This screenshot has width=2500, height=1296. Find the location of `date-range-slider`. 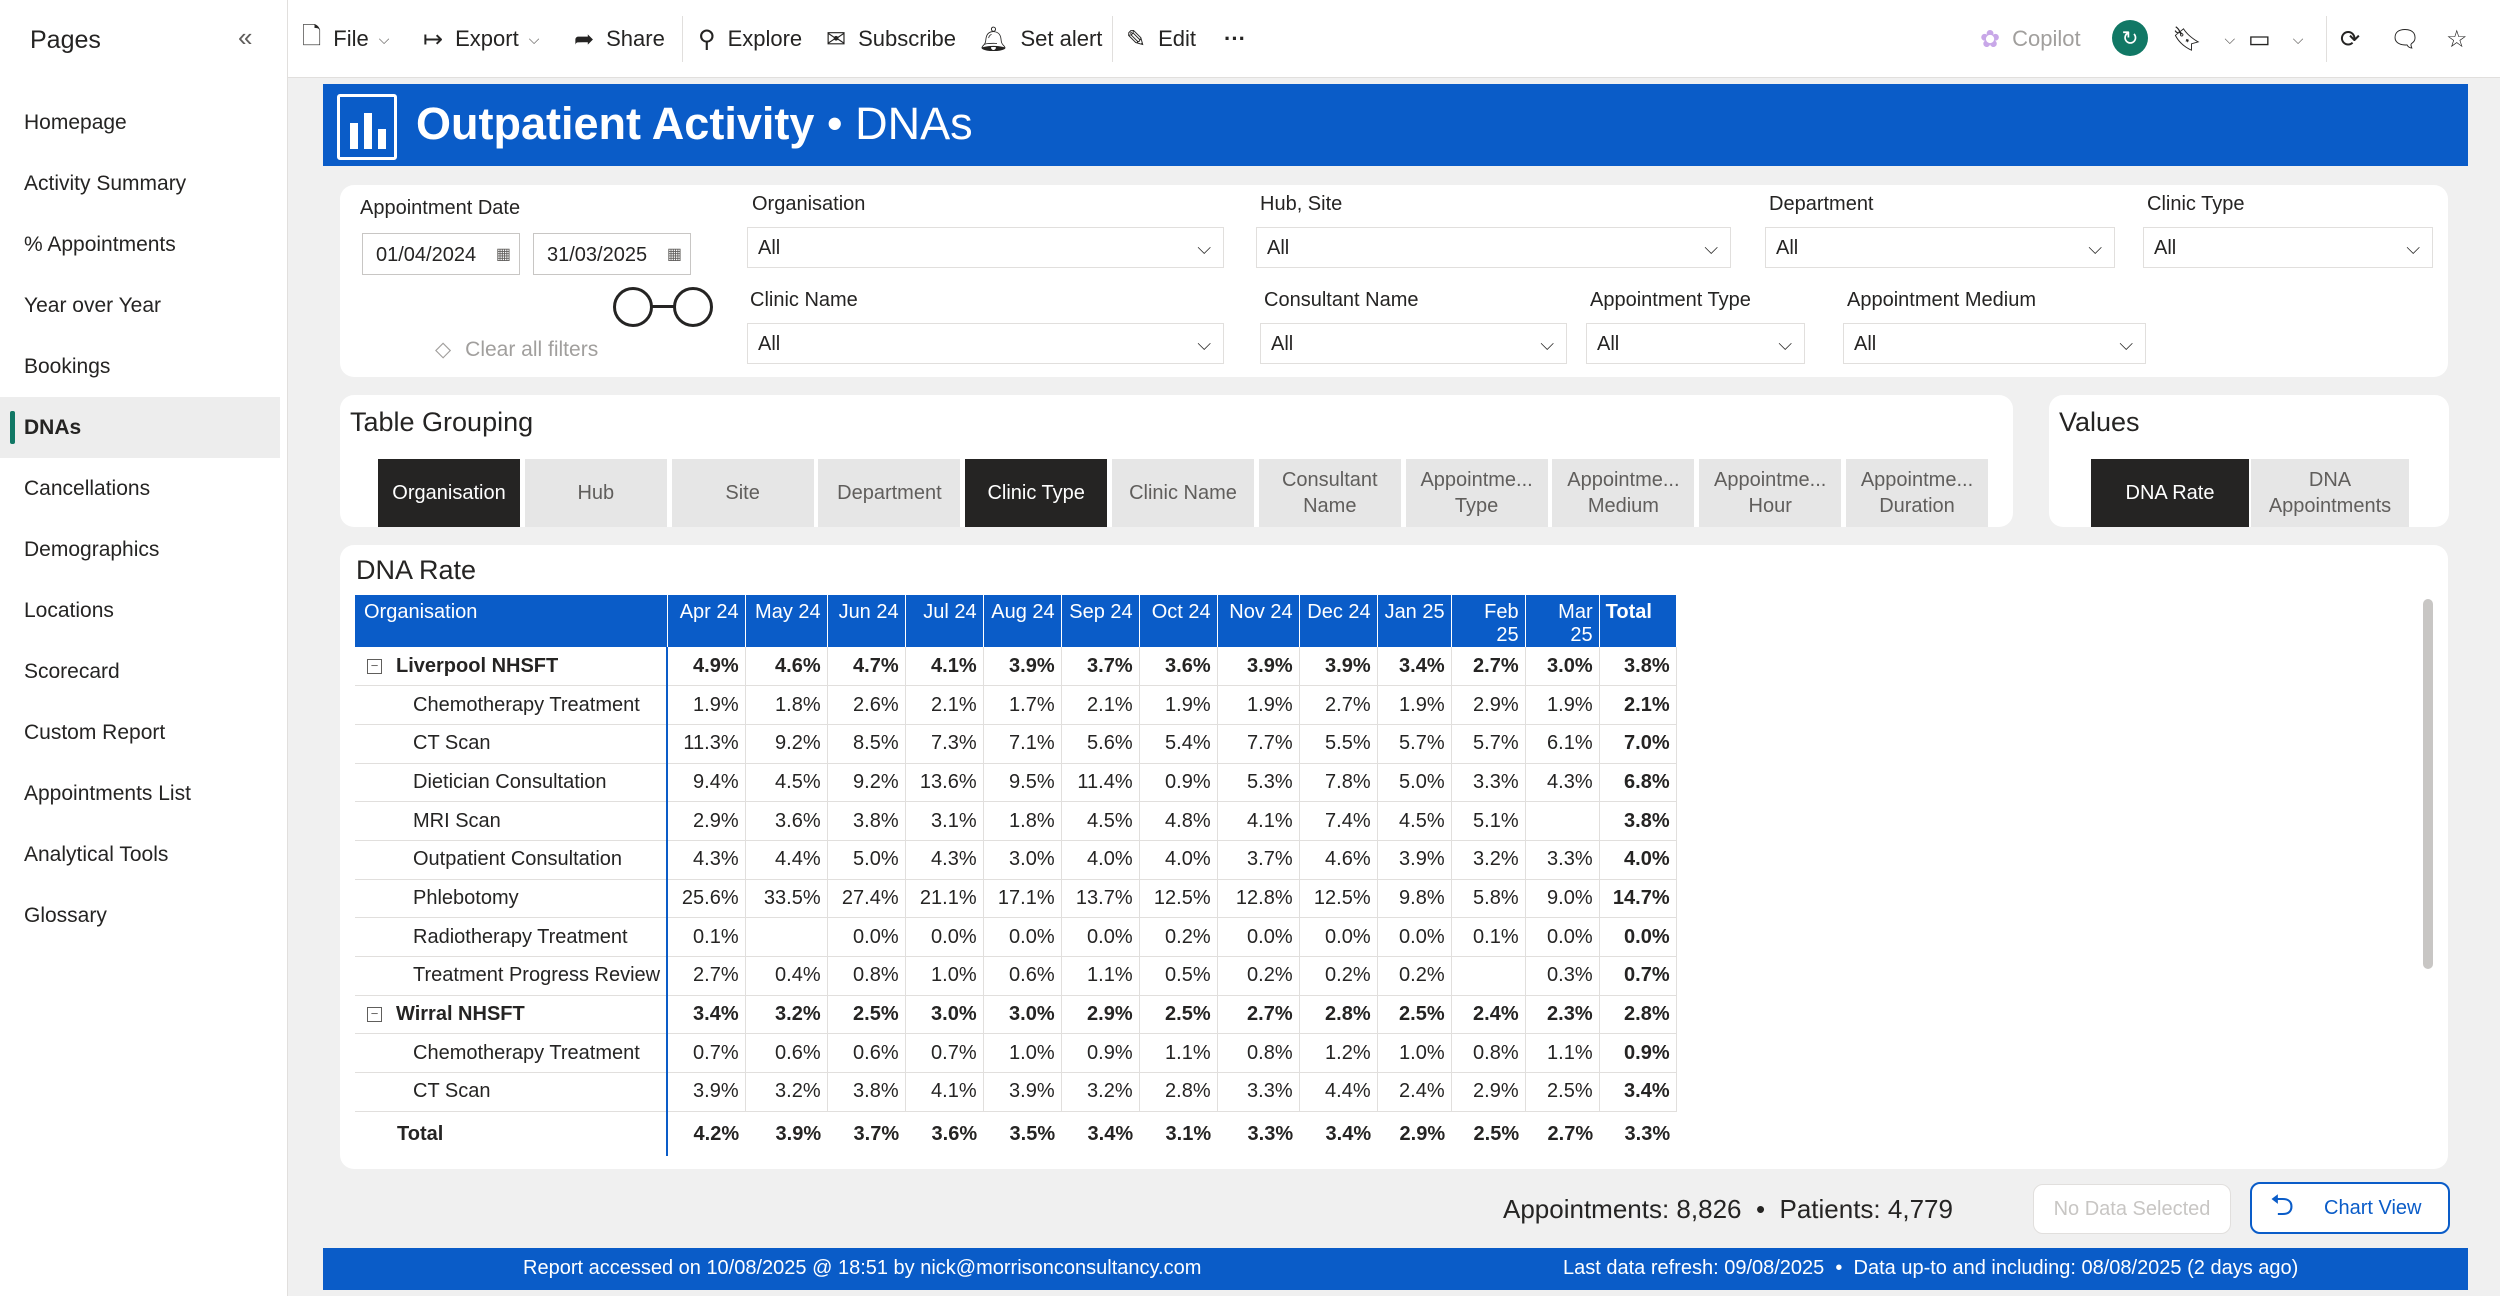

date-range-slider is located at coordinates (665, 307).